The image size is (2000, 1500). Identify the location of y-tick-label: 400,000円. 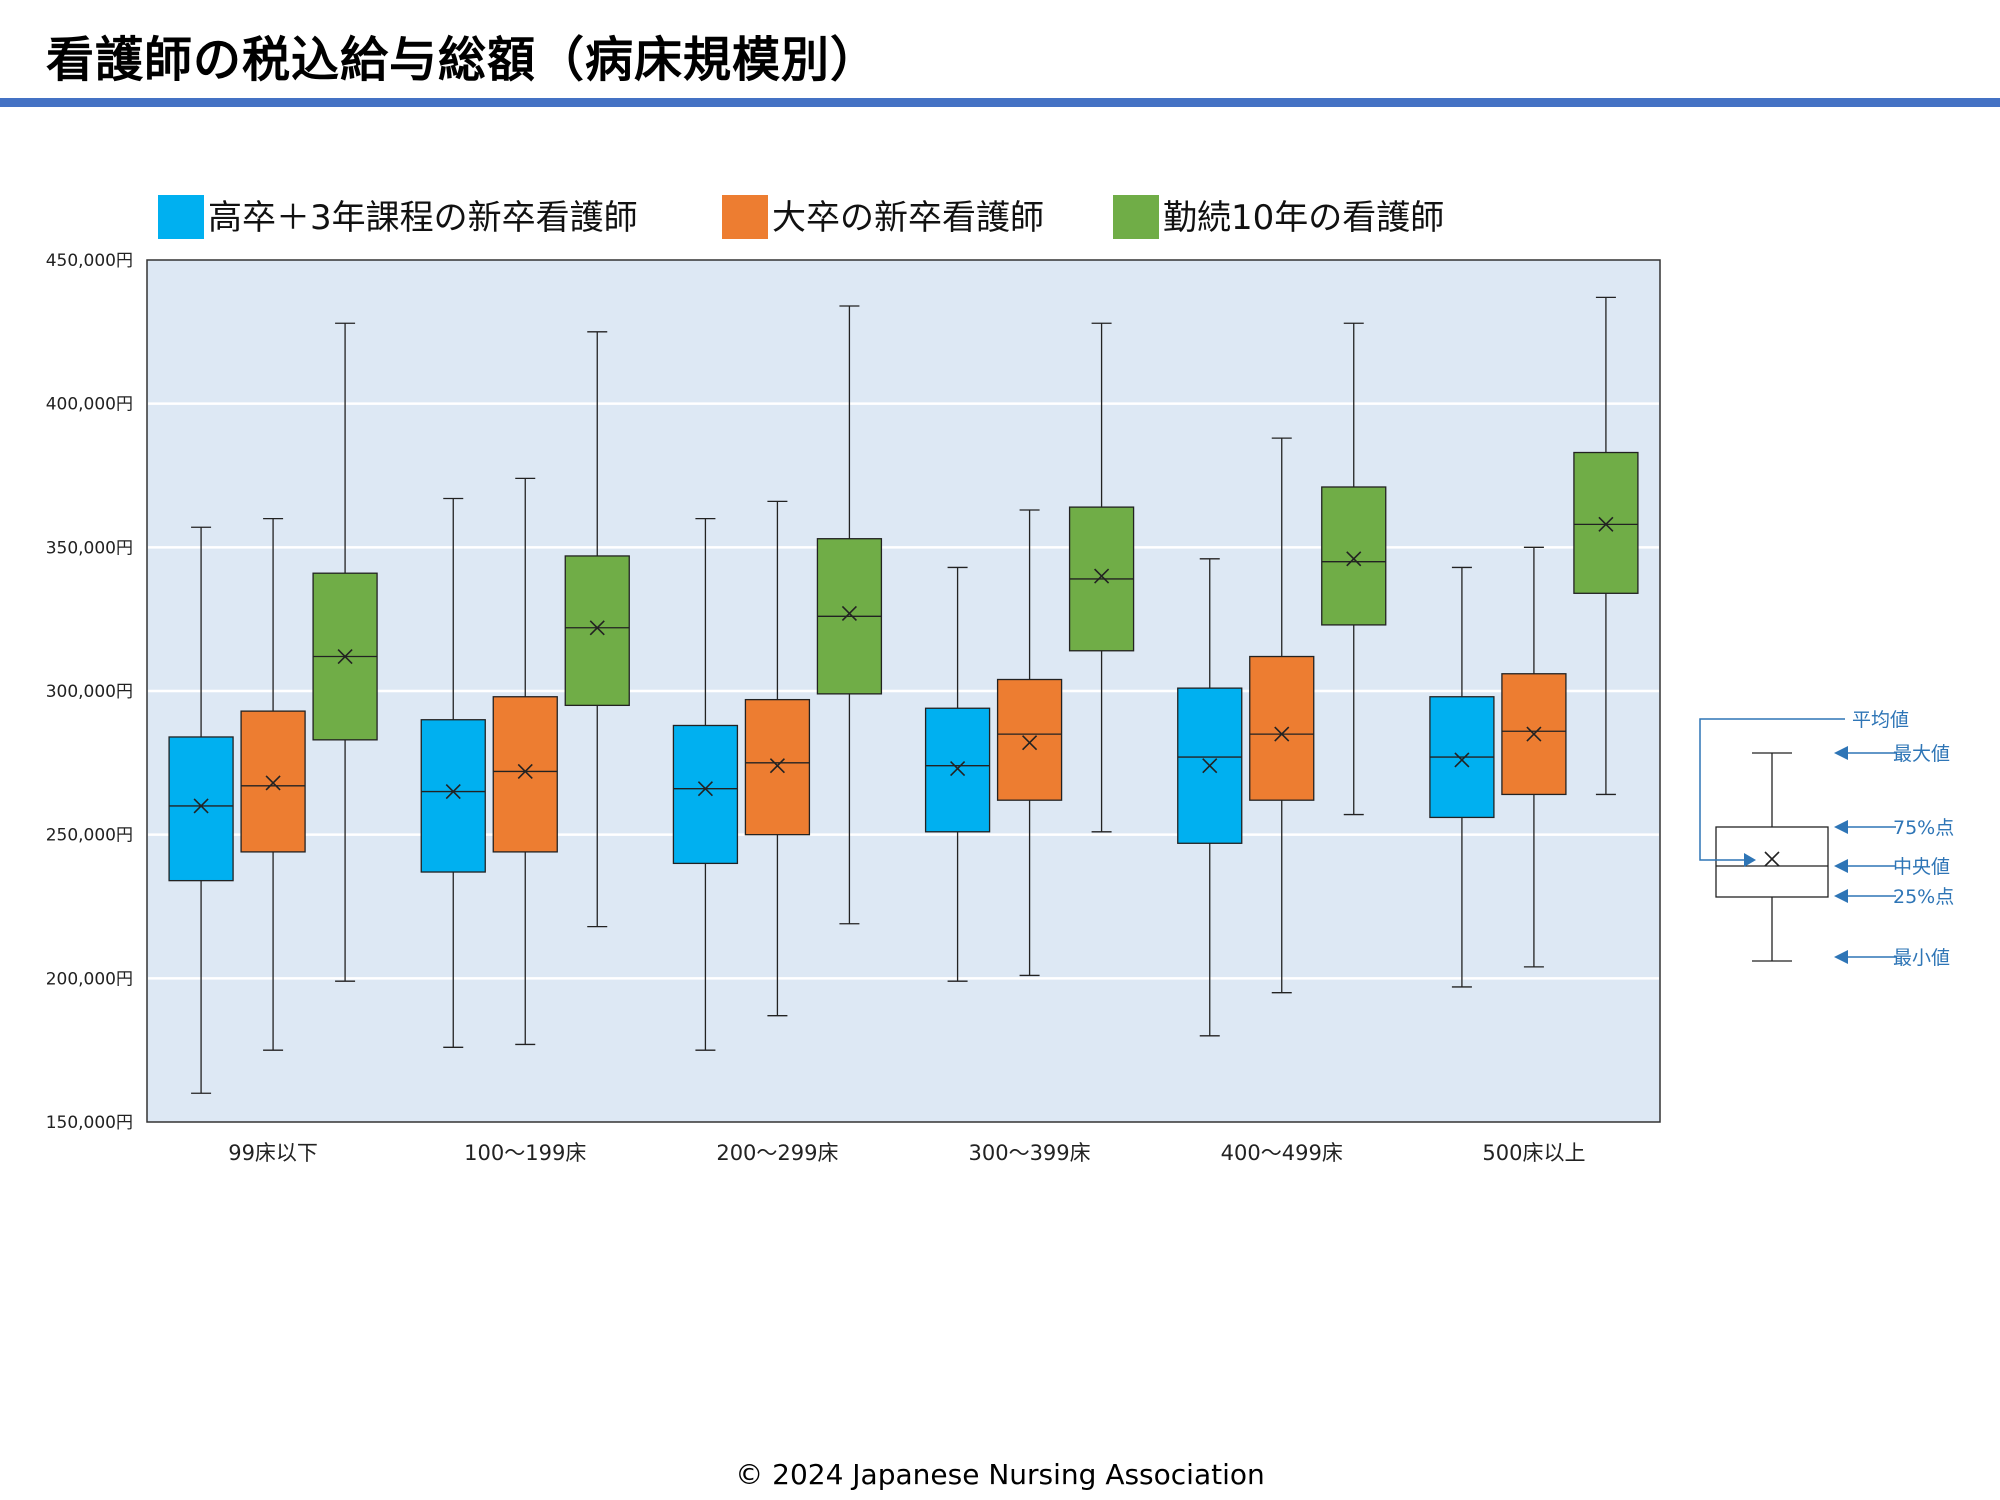
(89, 405).